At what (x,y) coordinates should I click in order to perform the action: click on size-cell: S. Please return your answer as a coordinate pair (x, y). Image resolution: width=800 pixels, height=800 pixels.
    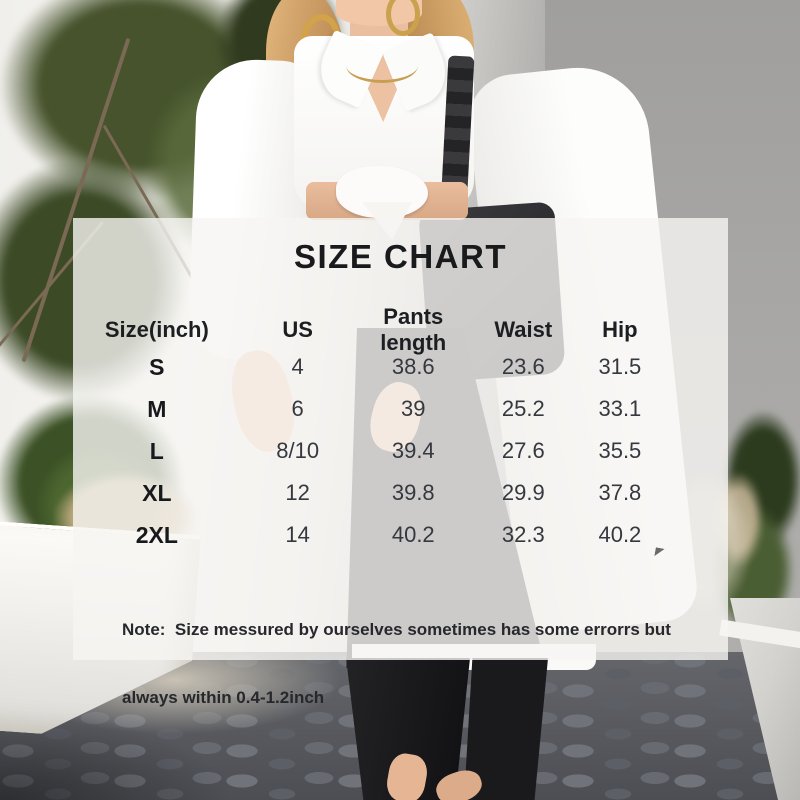
    Looking at the image, I should click on (157, 366).